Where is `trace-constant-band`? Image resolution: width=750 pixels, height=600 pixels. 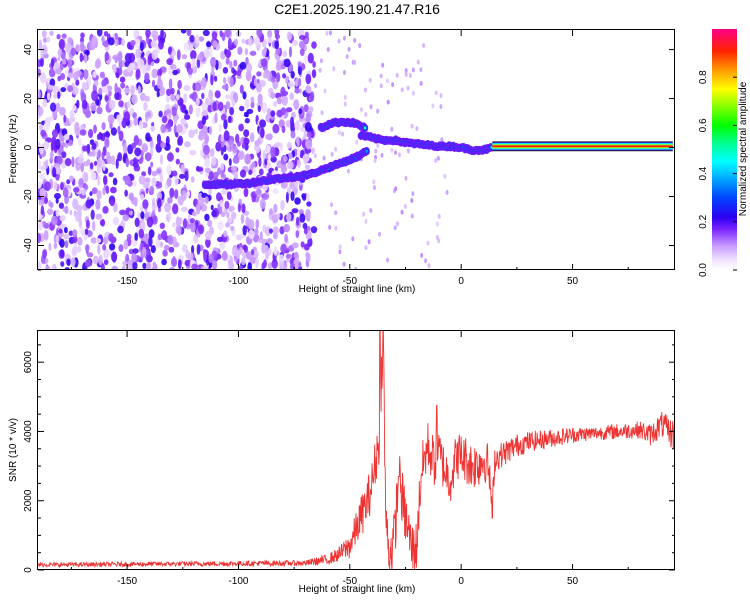 trace-constant-band is located at coordinates (582, 146).